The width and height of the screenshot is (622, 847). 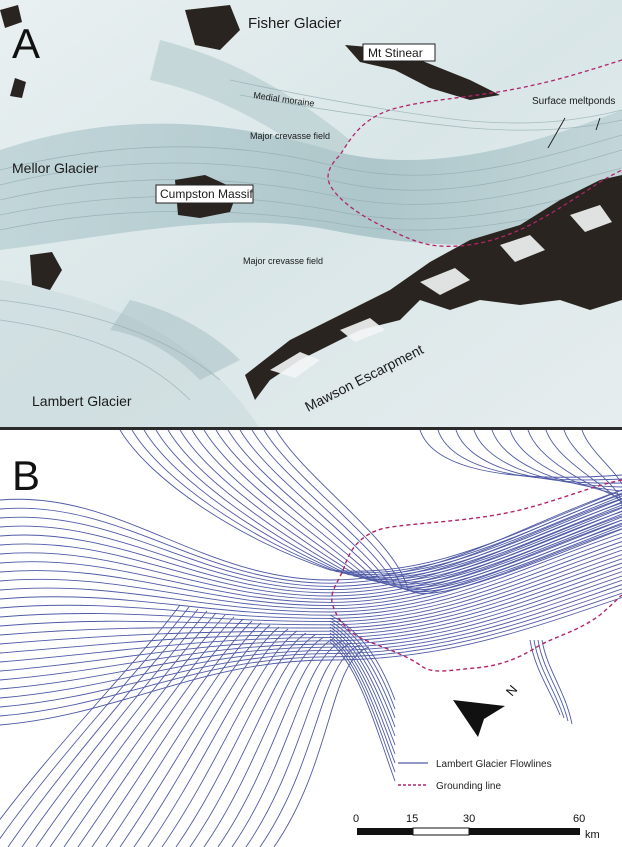 I want to click on legend-flowline-label: Lambert Glacier Flowlines, so click(x=494, y=764).